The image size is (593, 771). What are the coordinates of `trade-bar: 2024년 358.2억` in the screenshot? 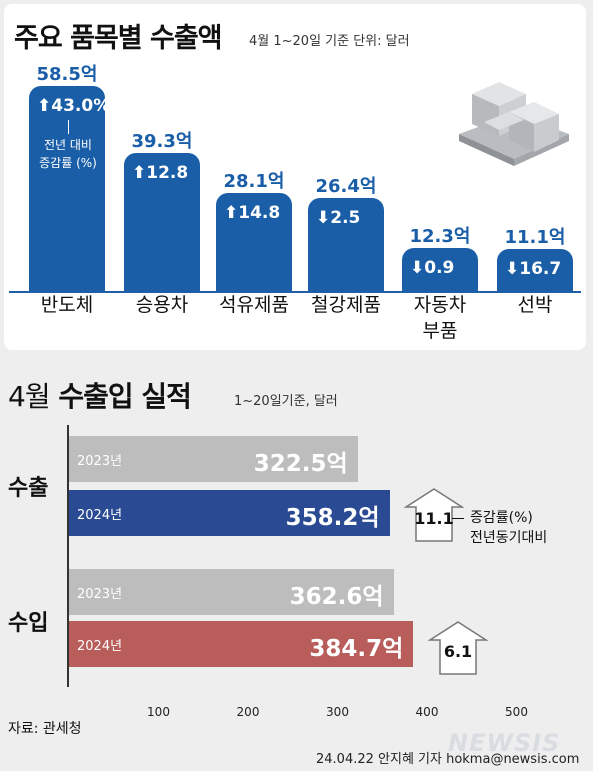 It's located at (229, 513).